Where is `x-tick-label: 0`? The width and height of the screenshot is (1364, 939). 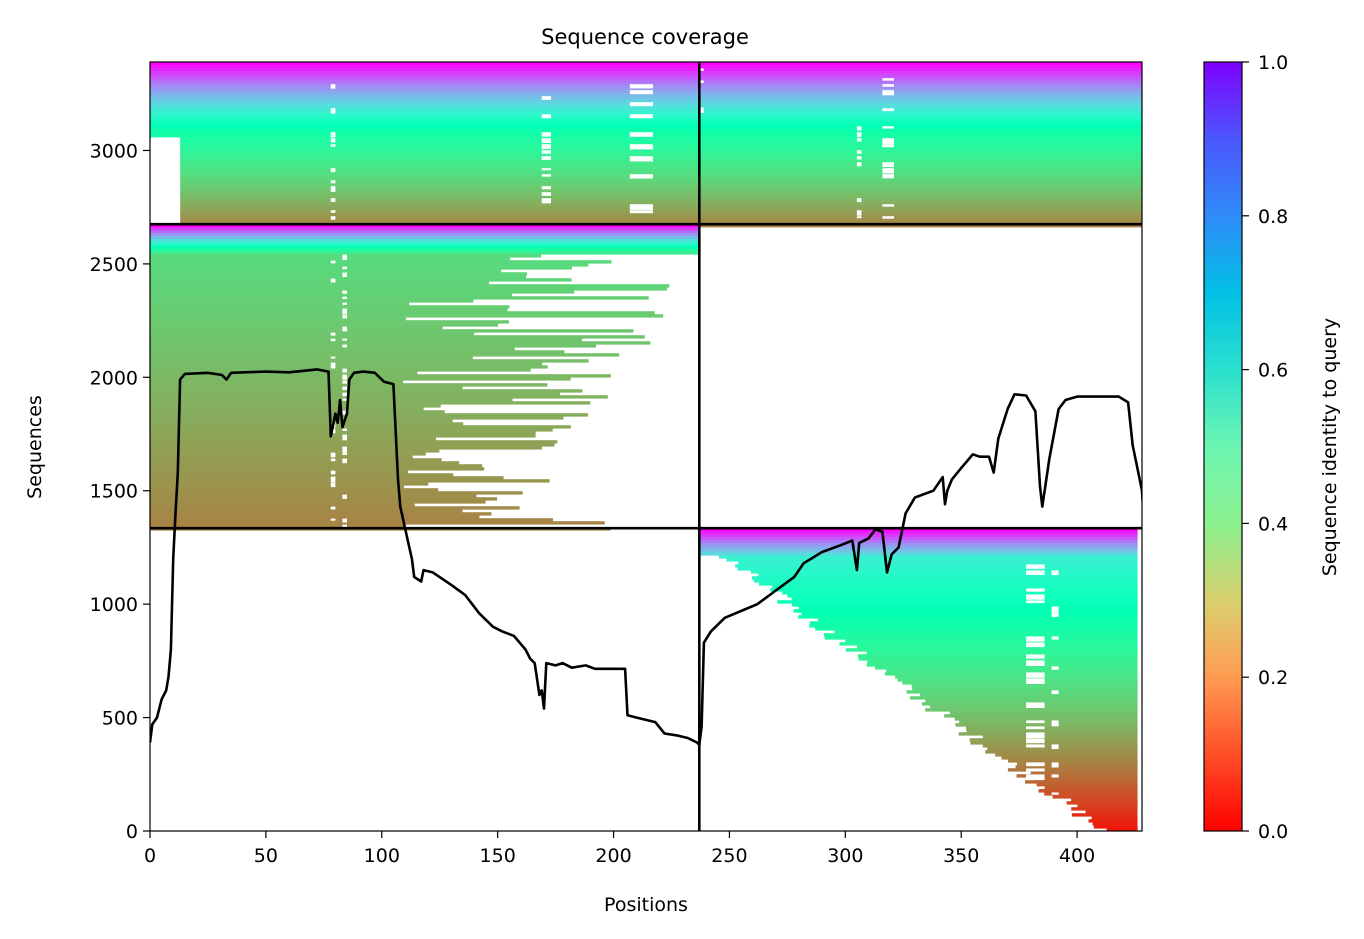 x-tick-label: 0 is located at coordinates (150, 856).